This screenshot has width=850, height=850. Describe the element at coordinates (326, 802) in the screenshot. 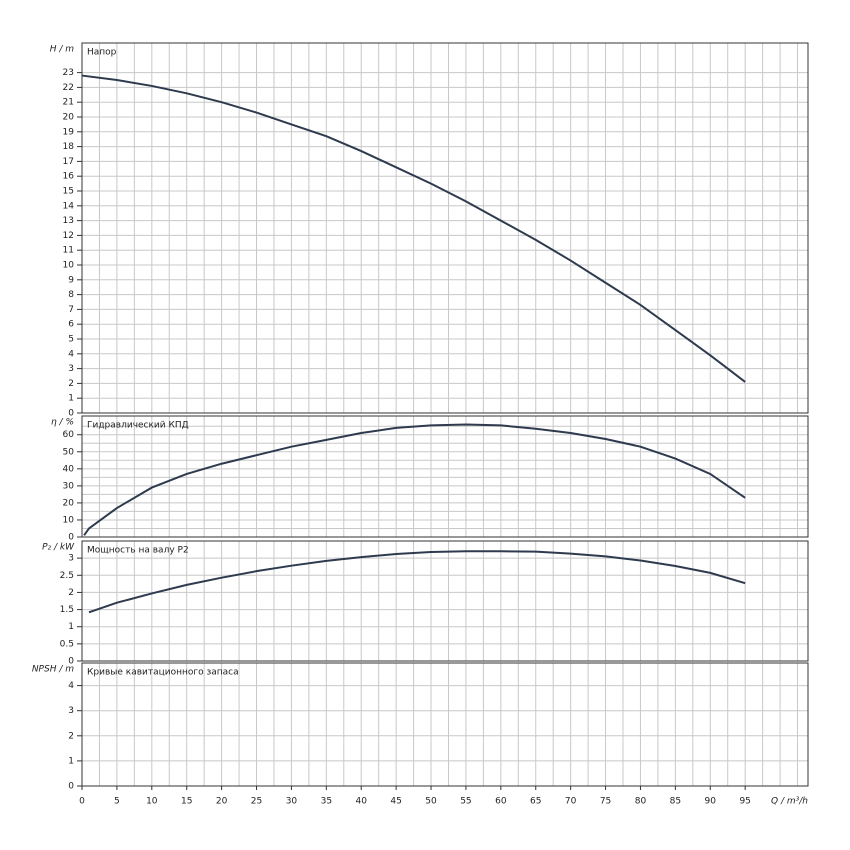

I see `x-tick-label: 35` at that location.